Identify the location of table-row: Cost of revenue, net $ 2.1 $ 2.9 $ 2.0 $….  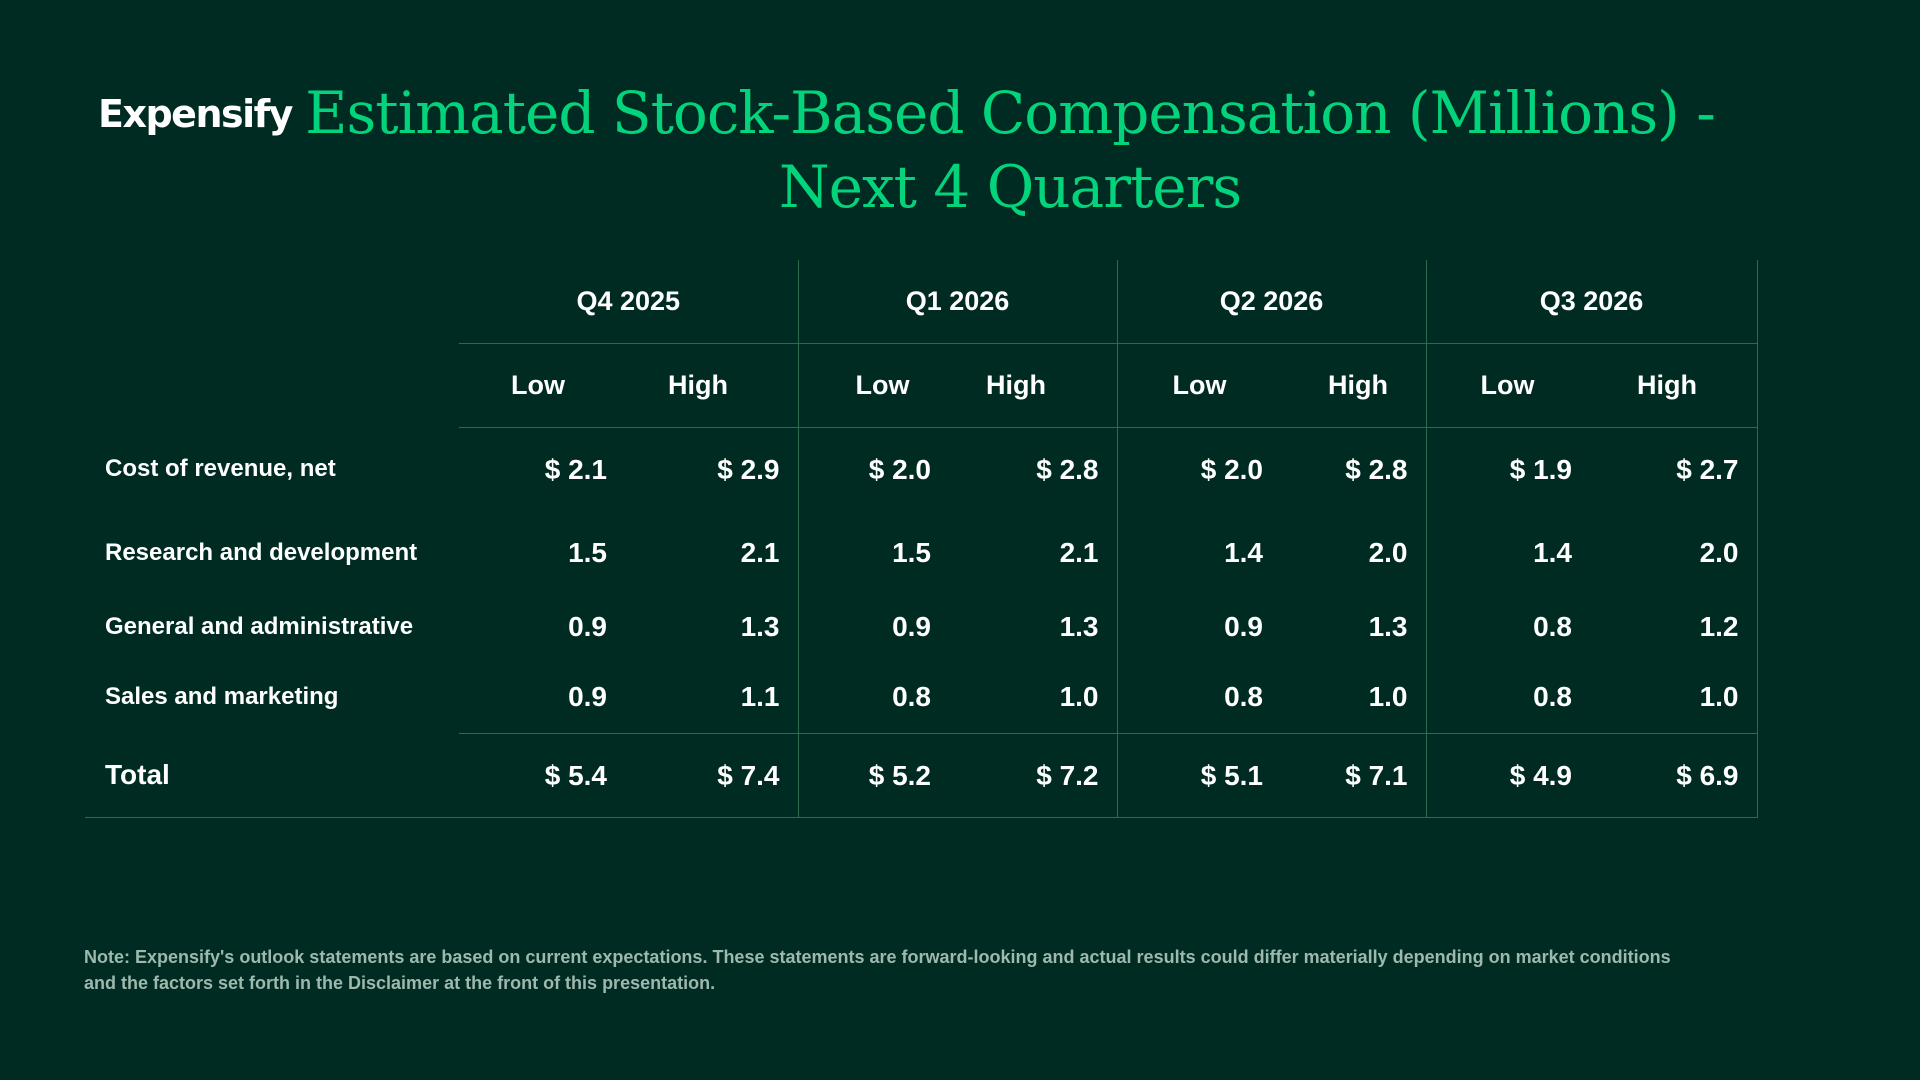
(921, 469).